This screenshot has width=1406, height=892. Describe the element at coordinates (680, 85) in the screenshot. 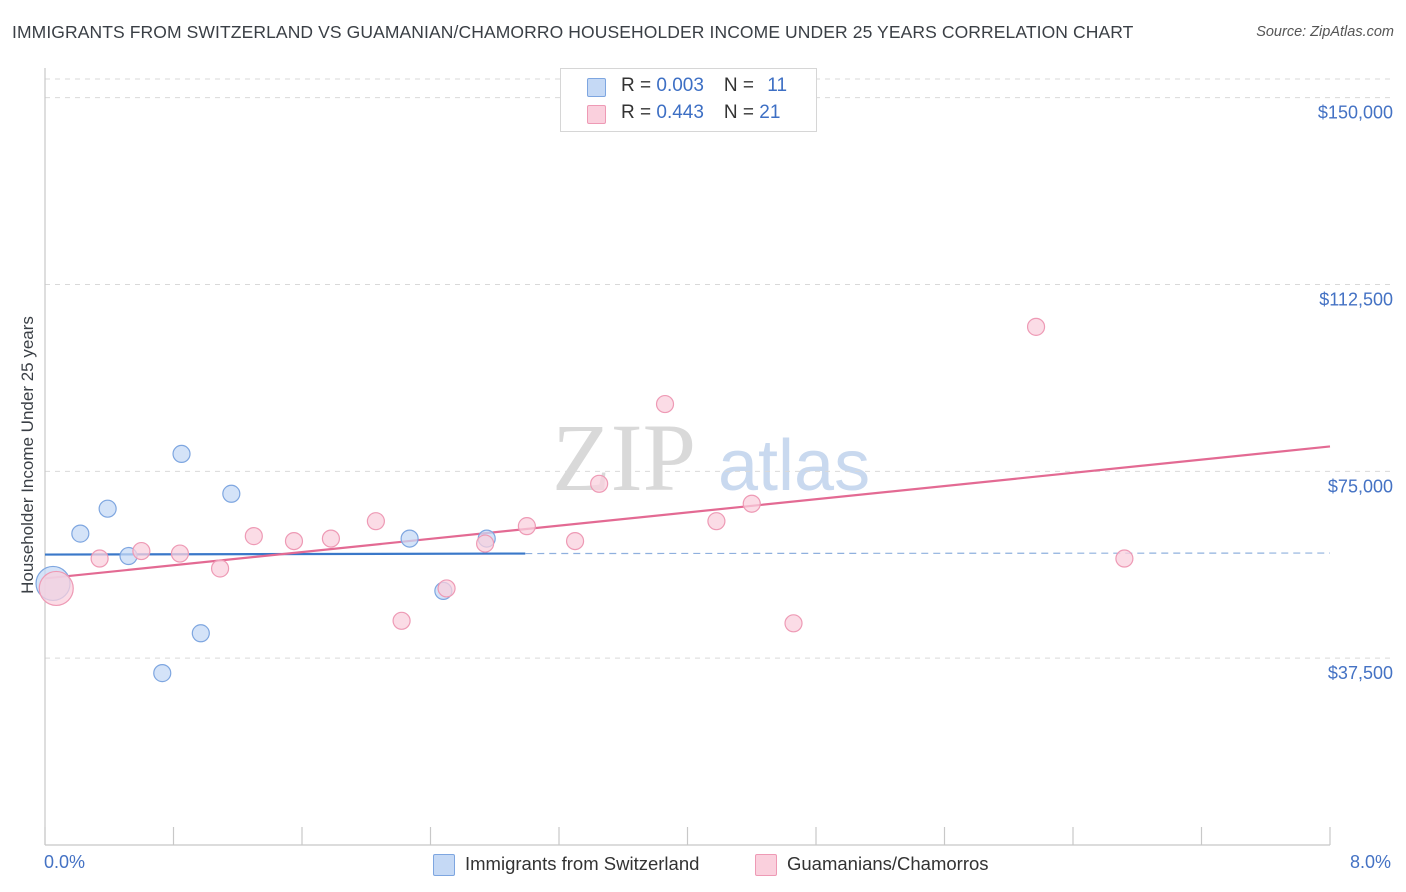

I see `legend-r-value: 0.003` at that location.